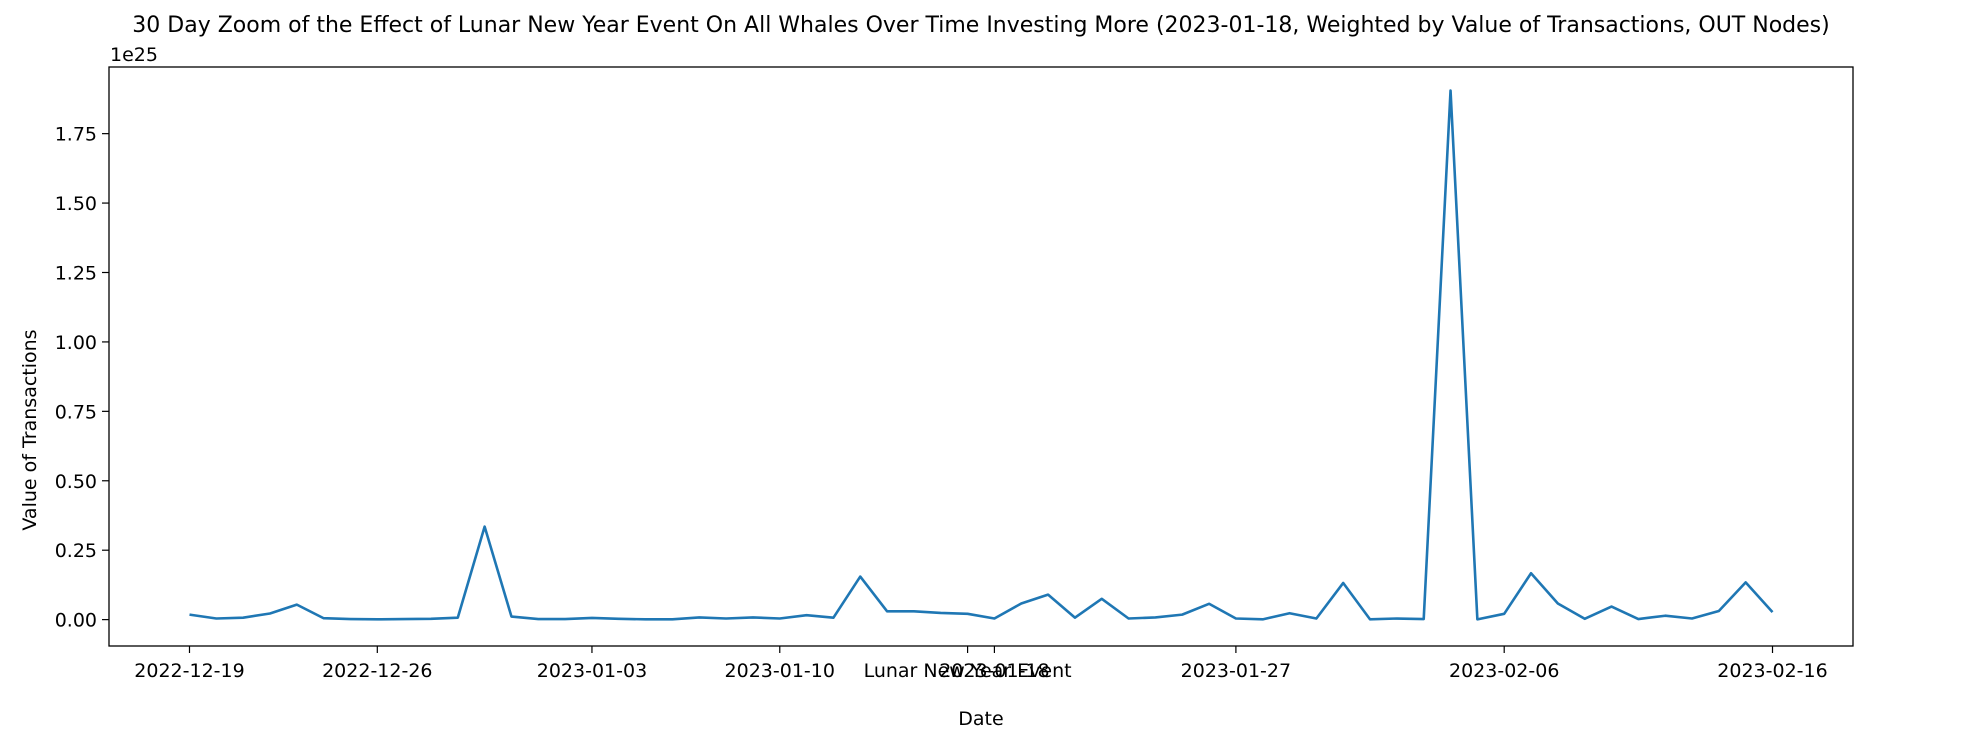 The height and width of the screenshot is (747, 1962). What do you see at coordinates (76, 621) in the screenshot?
I see `y-tick-label: 0.00` at bounding box center [76, 621].